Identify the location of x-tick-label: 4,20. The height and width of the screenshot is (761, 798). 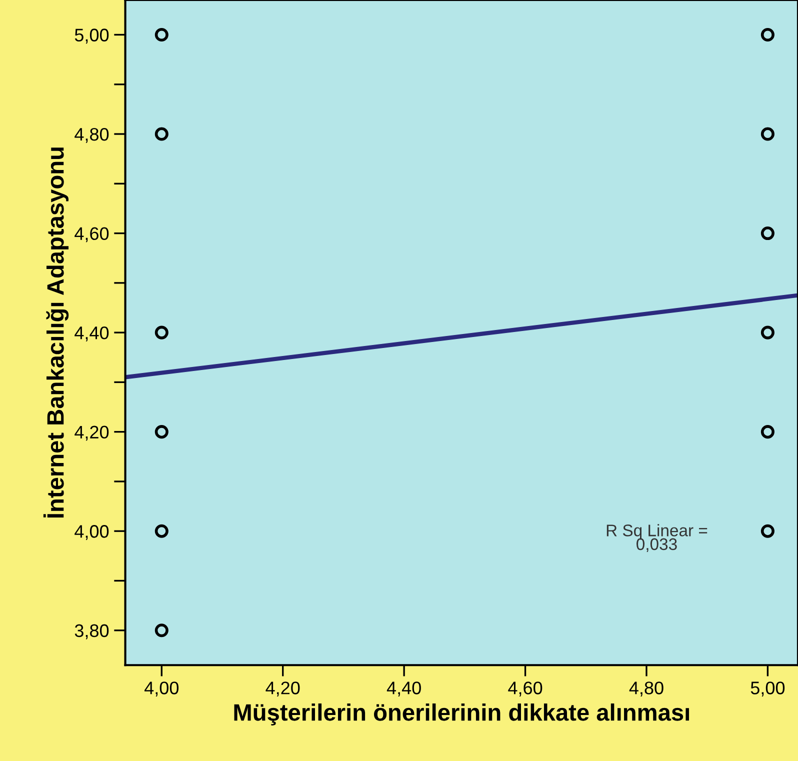
(283, 689).